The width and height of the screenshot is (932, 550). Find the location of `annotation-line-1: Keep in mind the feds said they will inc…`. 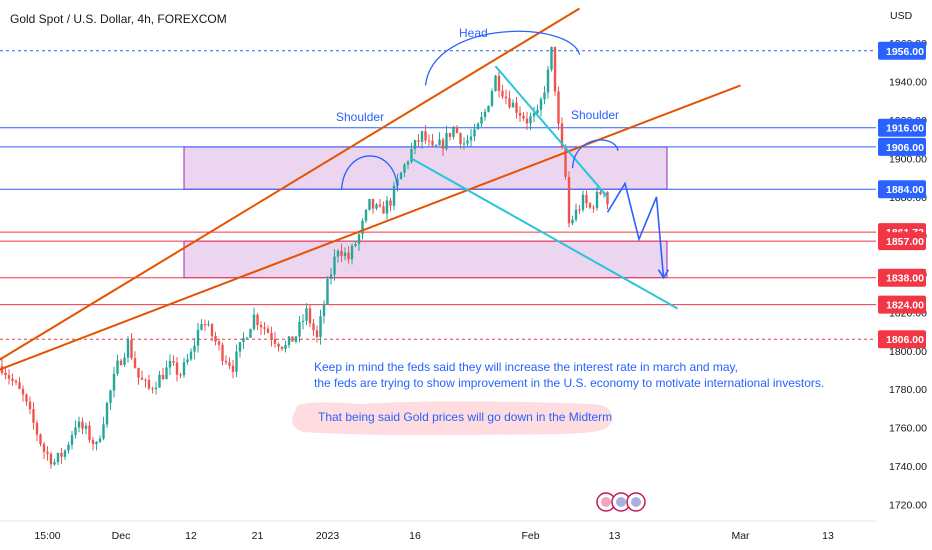

annotation-line-1: Keep in mind the feds said they will inc… is located at coordinates (526, 367).